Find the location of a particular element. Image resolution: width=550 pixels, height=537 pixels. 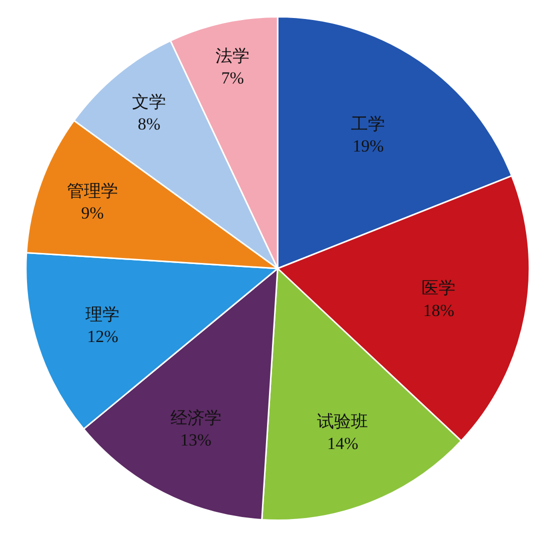

slice-label: 试验班 is located at coordinates (342, 422).